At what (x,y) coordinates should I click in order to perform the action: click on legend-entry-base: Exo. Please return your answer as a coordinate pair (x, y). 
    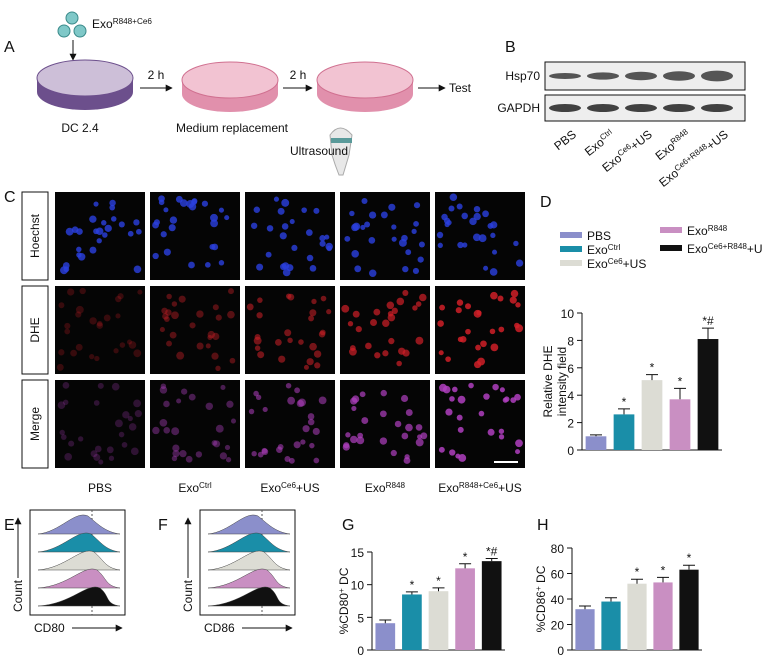
    Looking at the image, I should click on (597, 264).